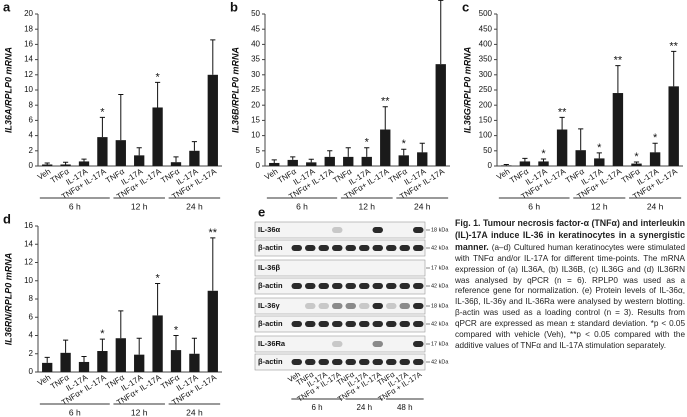  What do you see at coordinates (8, 299) in the screenshot?
I see `y-axis-label: IL36RN/RPLP0 mRNA` at bounding box center [8, 299].